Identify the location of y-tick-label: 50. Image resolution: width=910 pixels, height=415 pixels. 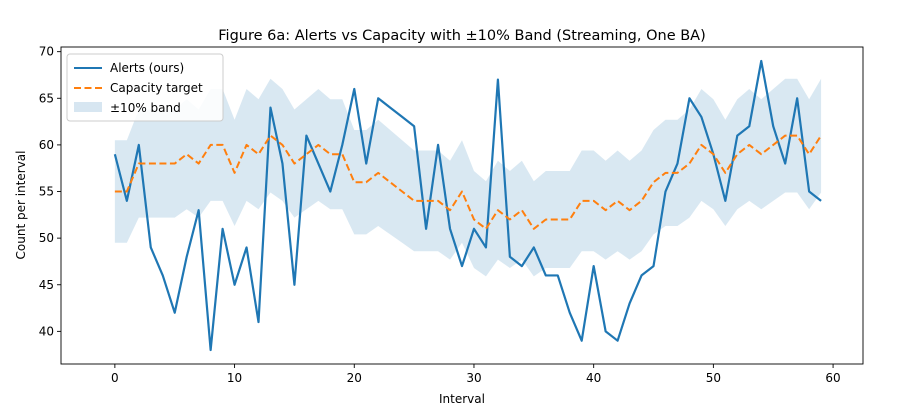
(46, 238).